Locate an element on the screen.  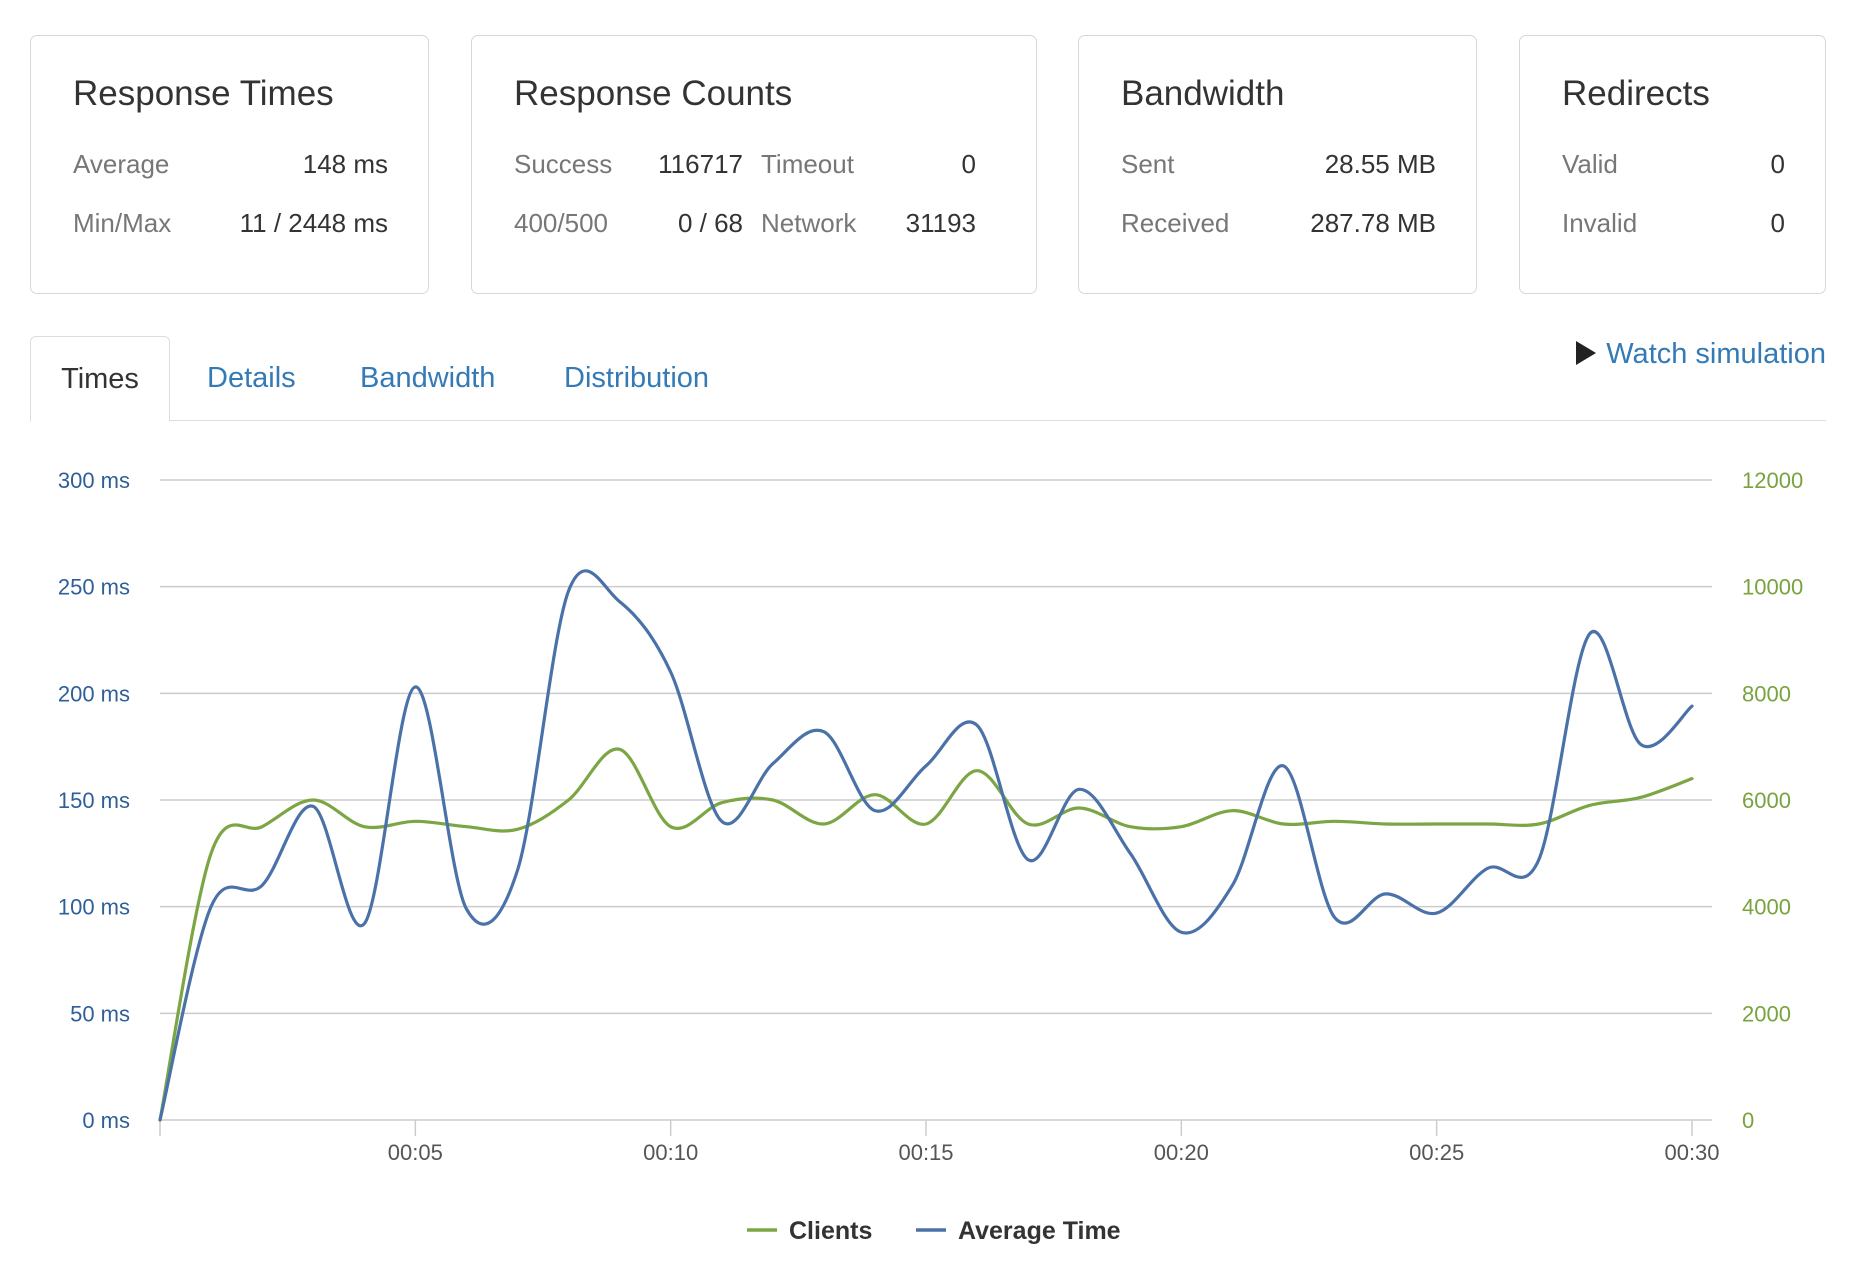
right-axis-labels: 0 2000 4000 6000 8000 10000 12000 is located at coordinates (1772, 800).